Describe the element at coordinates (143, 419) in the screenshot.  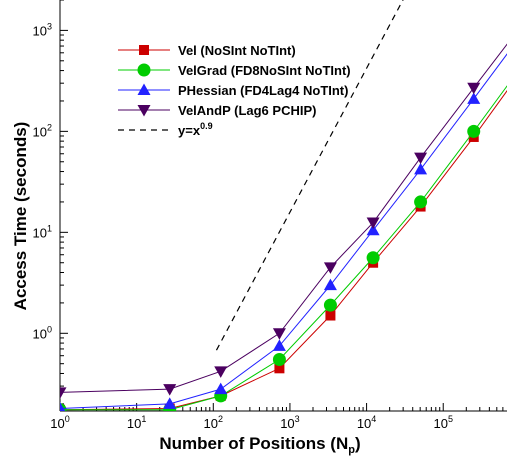
I see `x-tick-label-exp: 1` at that location.